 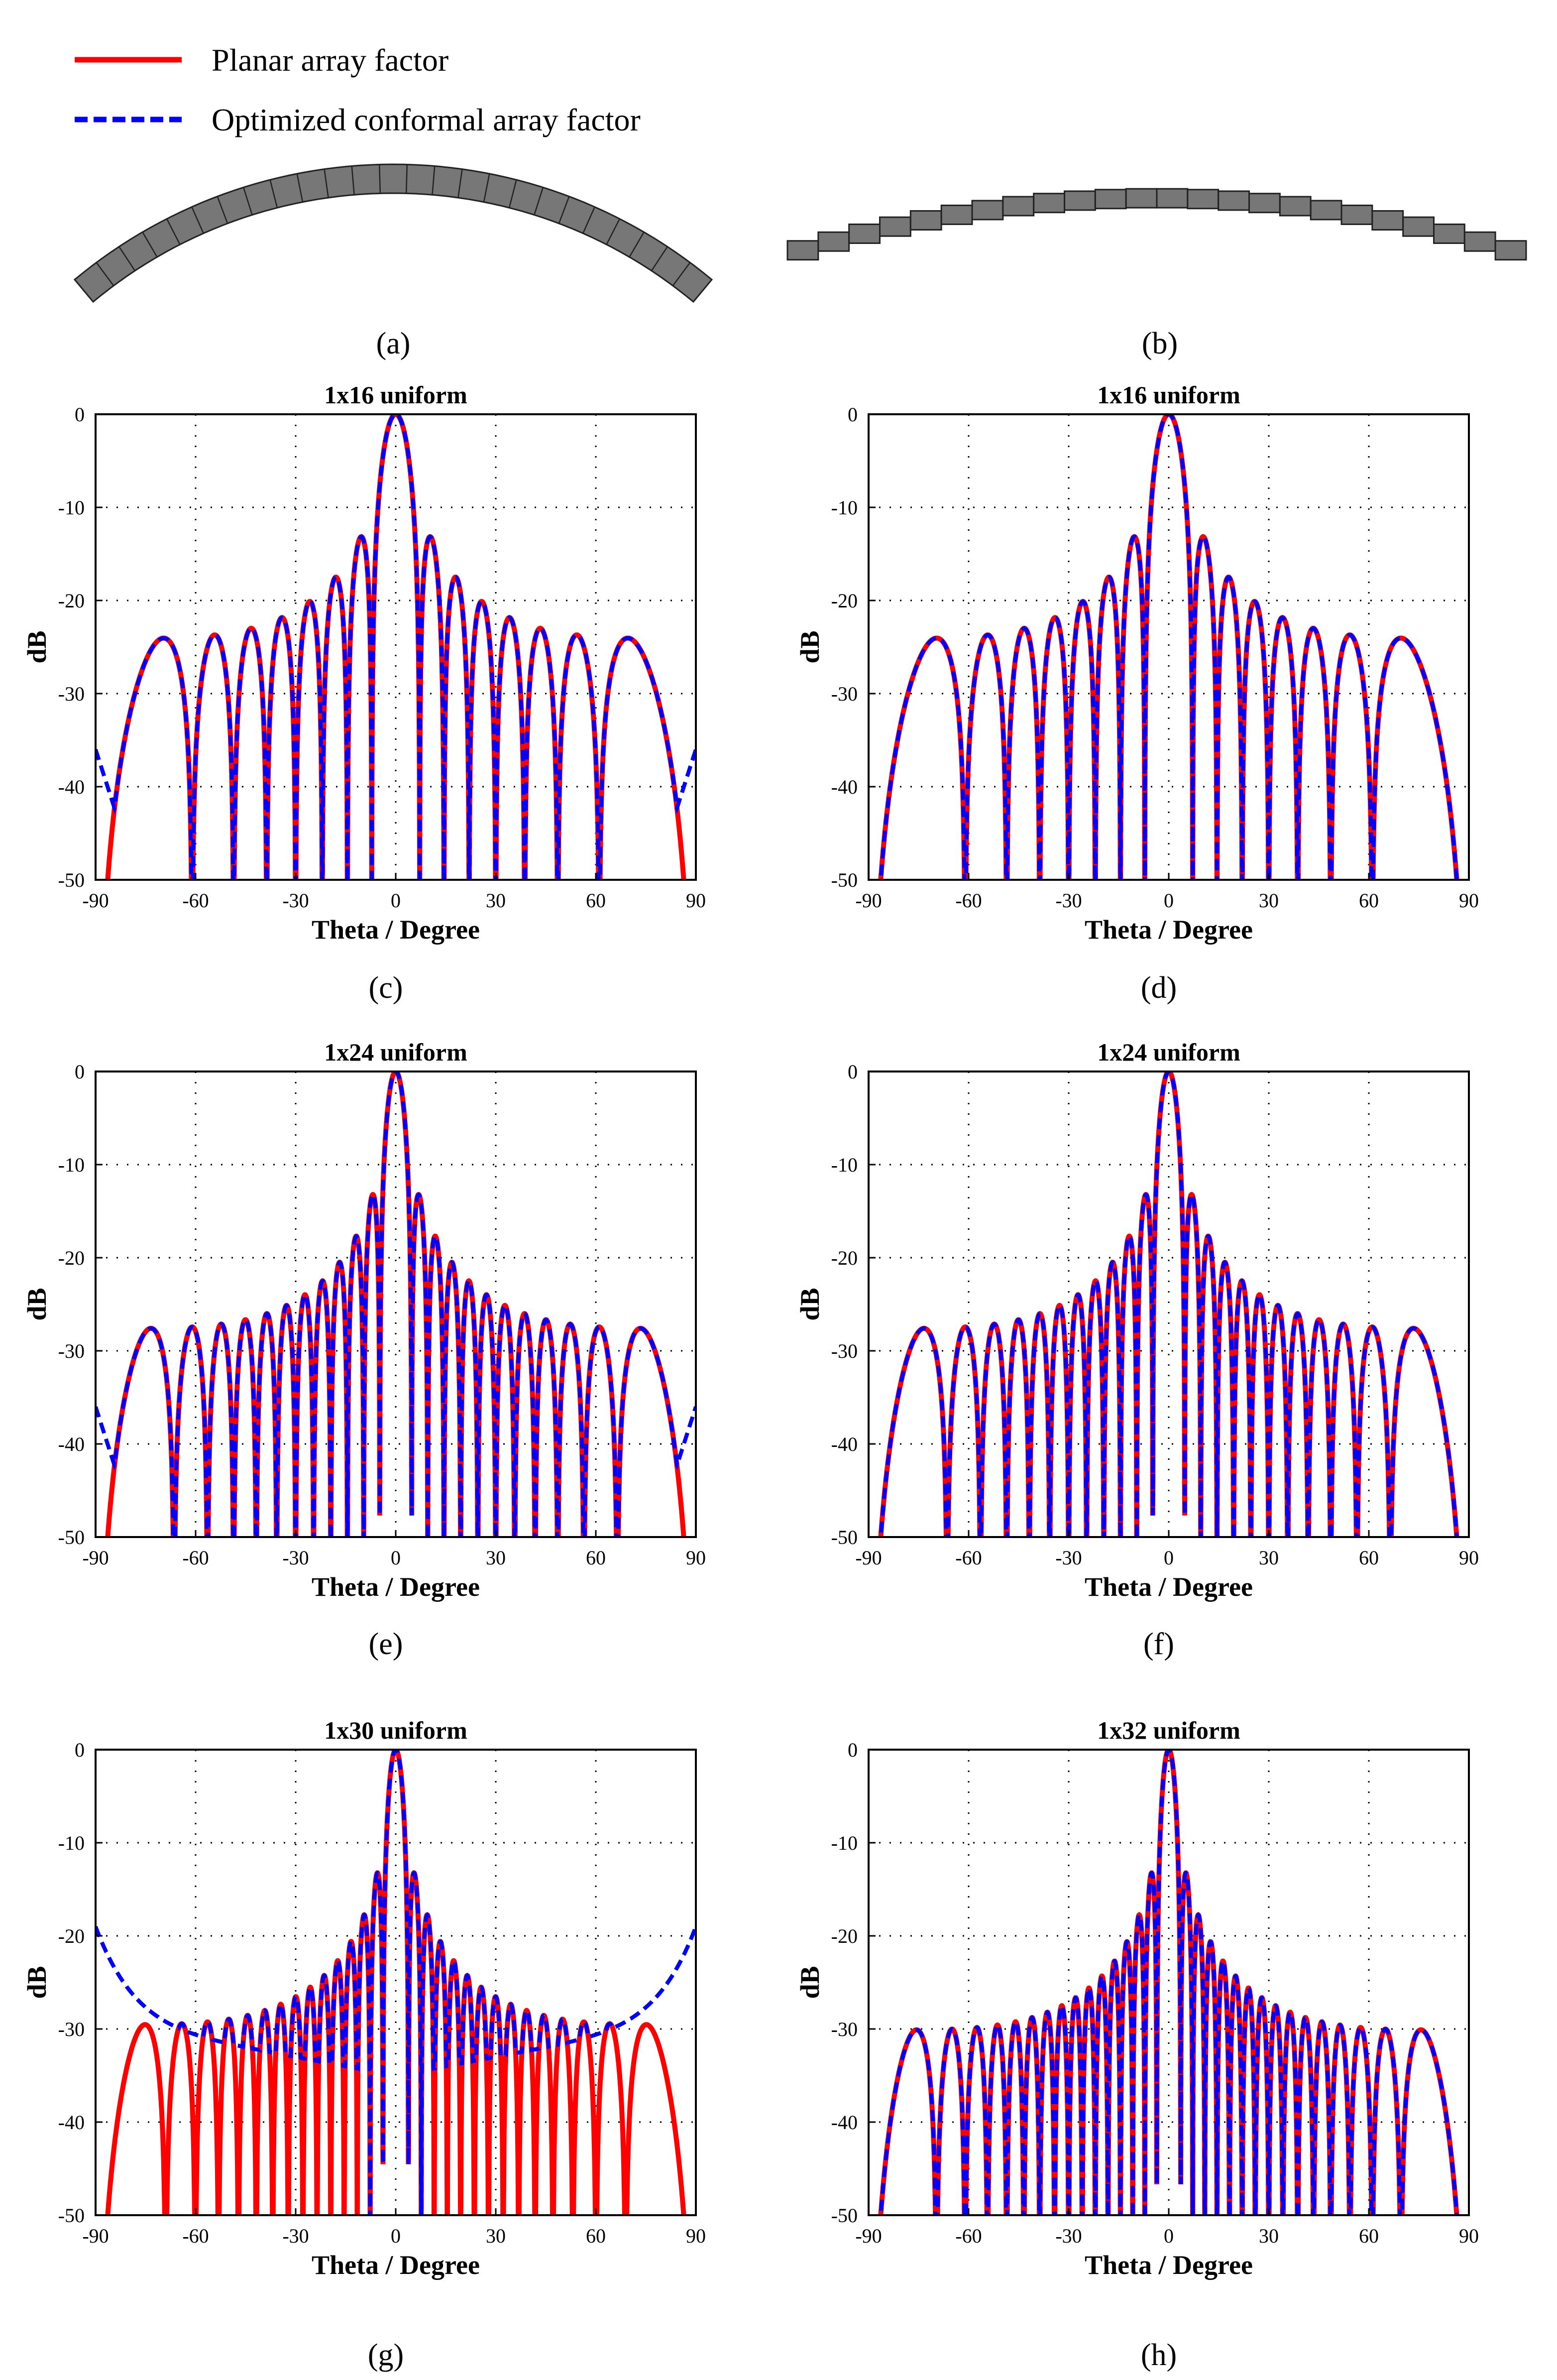 What do you see at coordinates (386, 2355) in the screenshot?
I see `panel-label: (g)` at bounding box center [386, 2355].